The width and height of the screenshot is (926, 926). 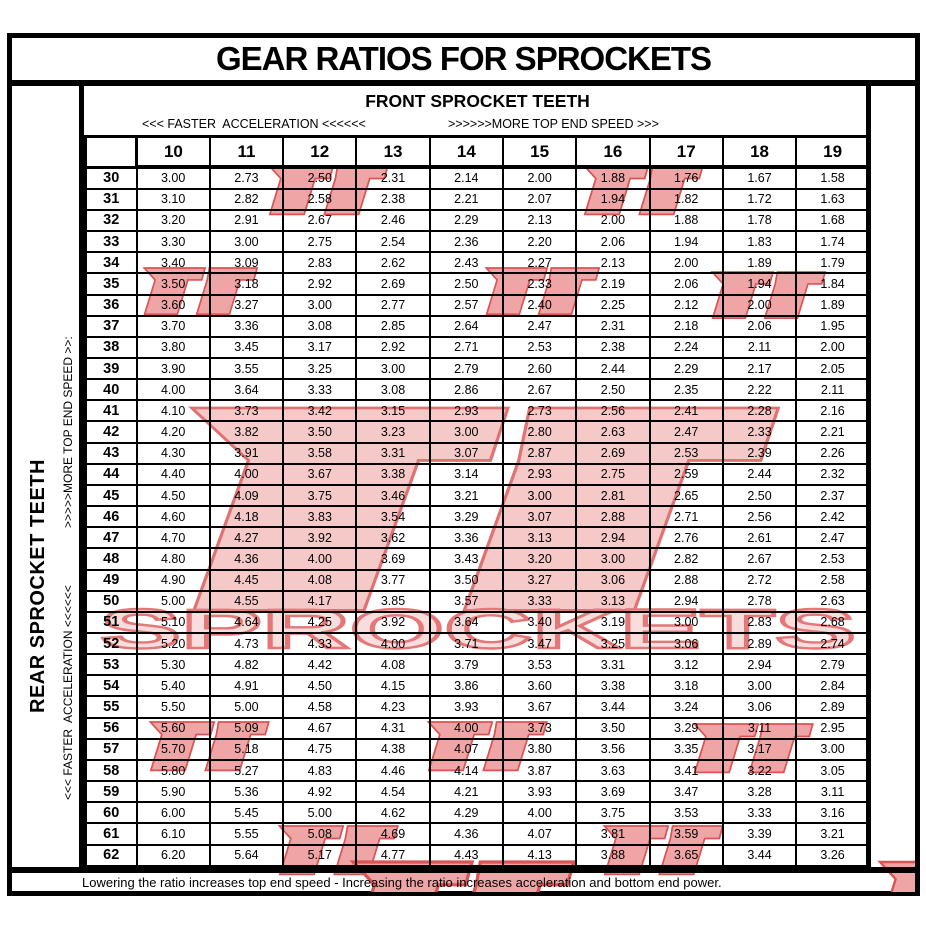 What do you see at coordinates (246, 834) in the screenshot?
I see `ratio-cell: 5.55` at bounding box center [246, 834].